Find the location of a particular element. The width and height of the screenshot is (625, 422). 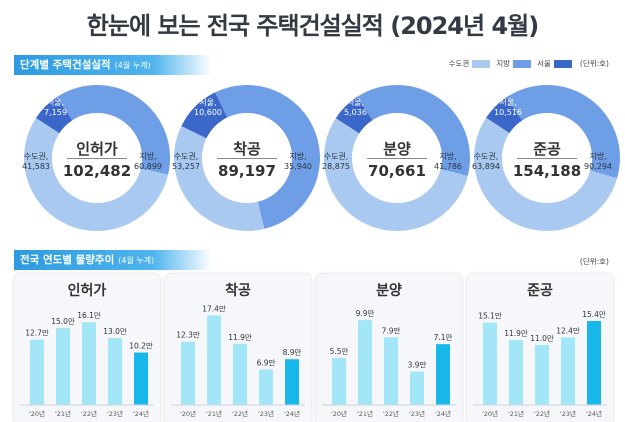

bar-value-label: 17.4만 is located at coordinates (214, 309).